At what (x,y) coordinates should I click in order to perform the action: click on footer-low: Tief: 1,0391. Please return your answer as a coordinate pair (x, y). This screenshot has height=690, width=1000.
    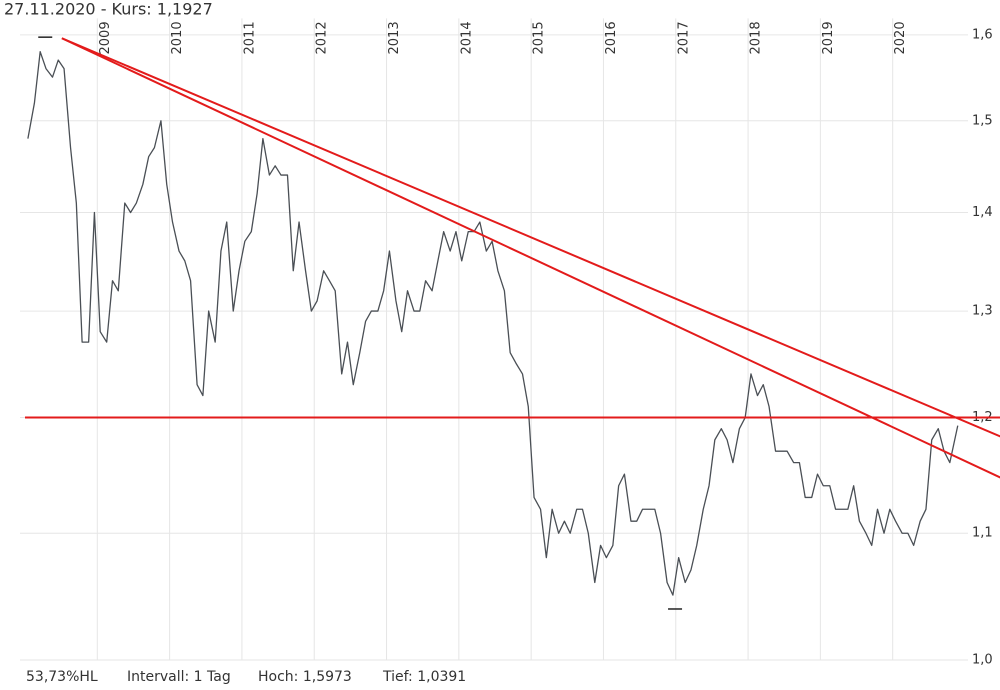
    Looking at the image, I should click on (424, 677).